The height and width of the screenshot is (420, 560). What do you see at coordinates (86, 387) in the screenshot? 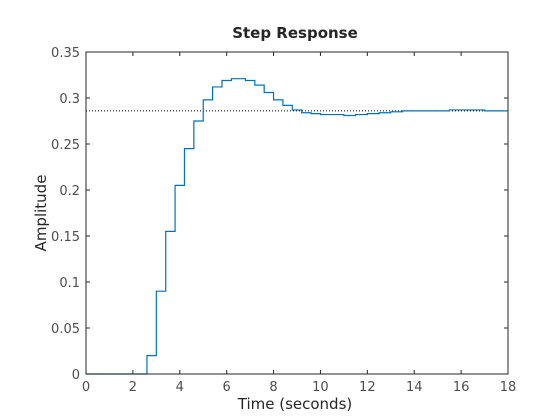
I see `x-tick-label: 0` at bounding box center [86, 387].